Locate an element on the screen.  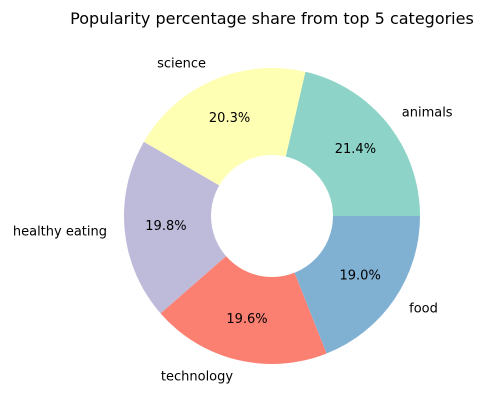
category-label-technology: technology is located at coordinates (197, 377).